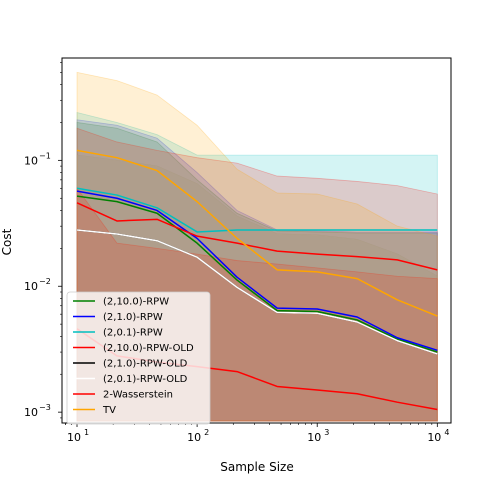  What do you see at coordinates (138, 395) in the screenshot?
I see `legend-label-2-wasserstein: 2-Wasserstein` at bounding box center [138, 395].